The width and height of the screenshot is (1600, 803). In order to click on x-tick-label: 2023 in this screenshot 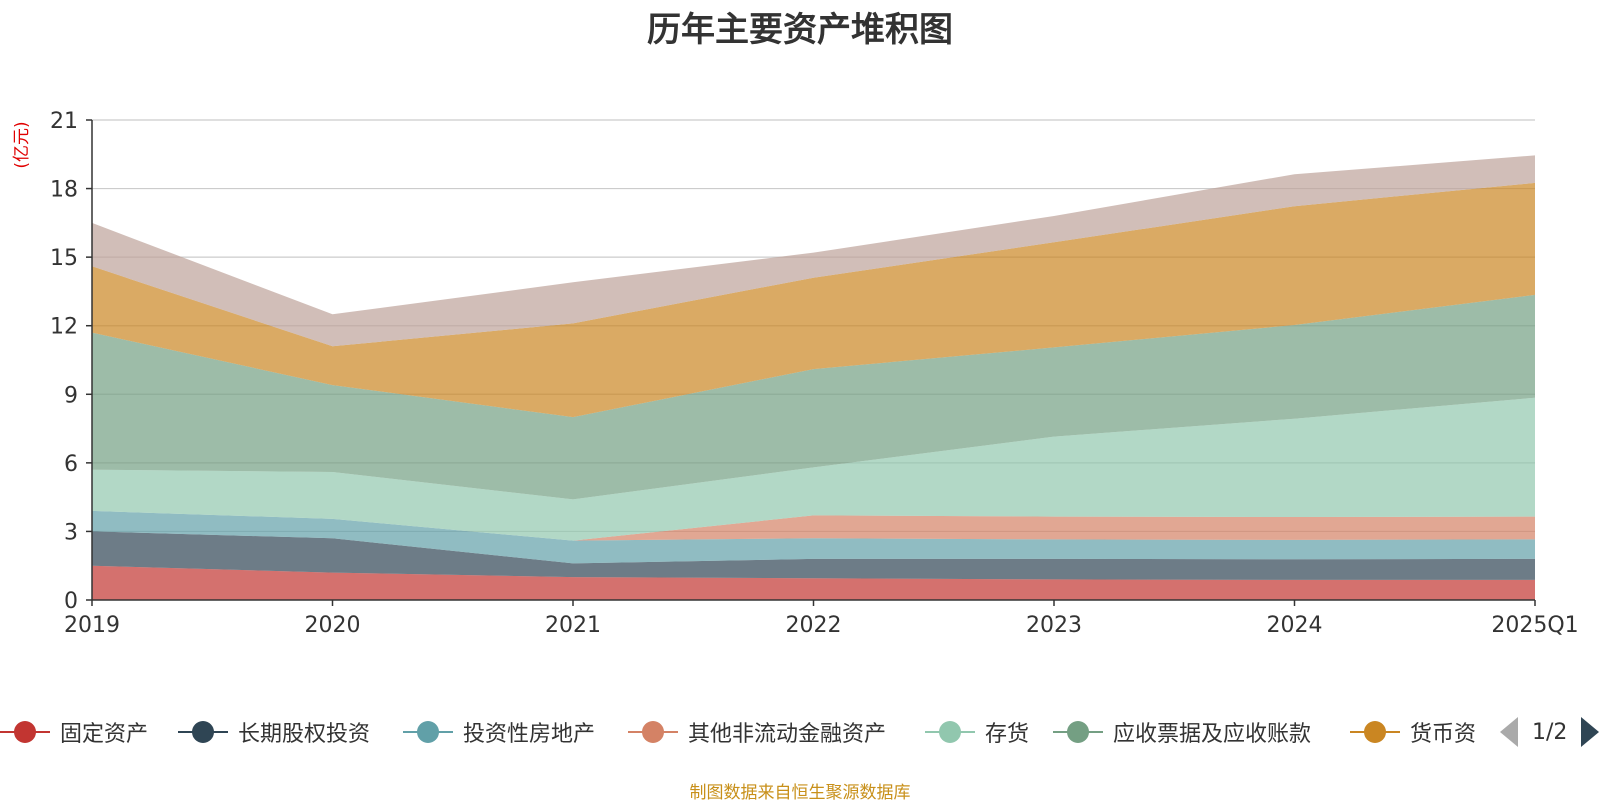, I will do `click(1054, 625)`.